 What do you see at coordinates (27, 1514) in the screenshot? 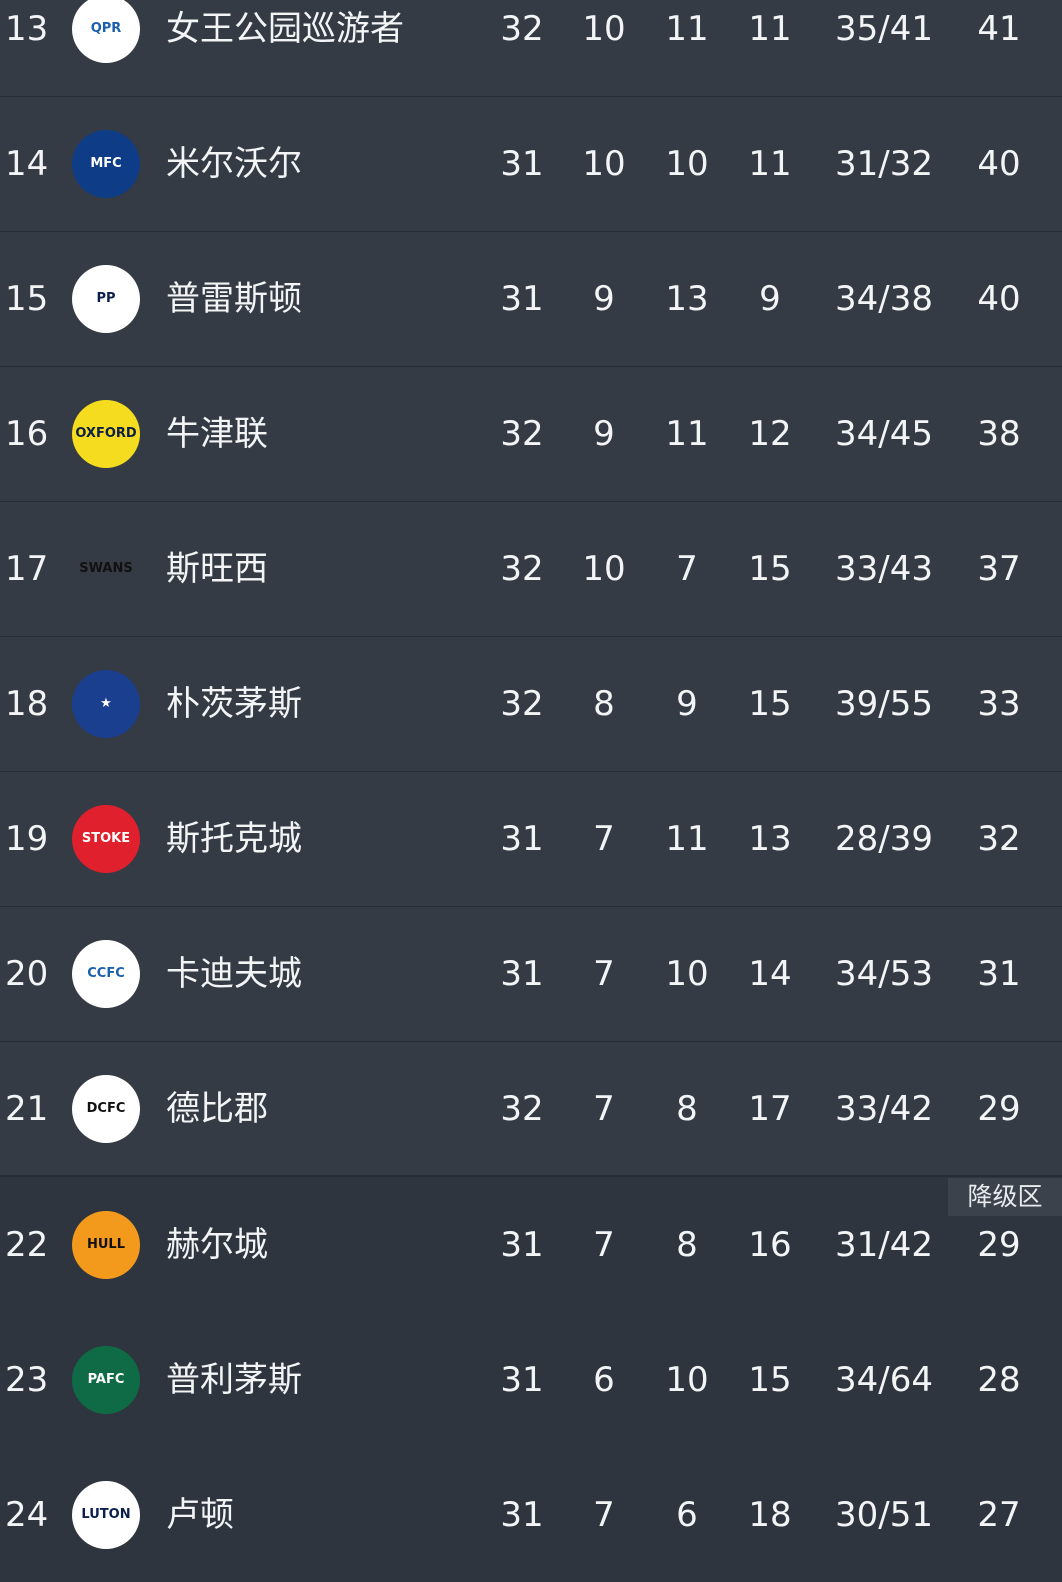
I see `rank: 24` at bounding box center [27, 1514].